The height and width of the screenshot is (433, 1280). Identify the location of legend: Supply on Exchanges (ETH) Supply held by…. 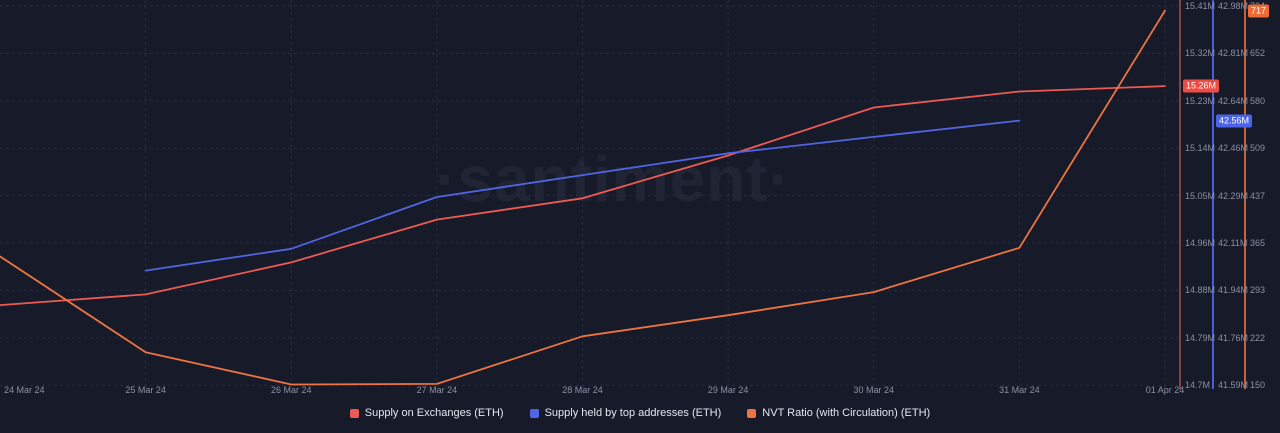
(640, 413).